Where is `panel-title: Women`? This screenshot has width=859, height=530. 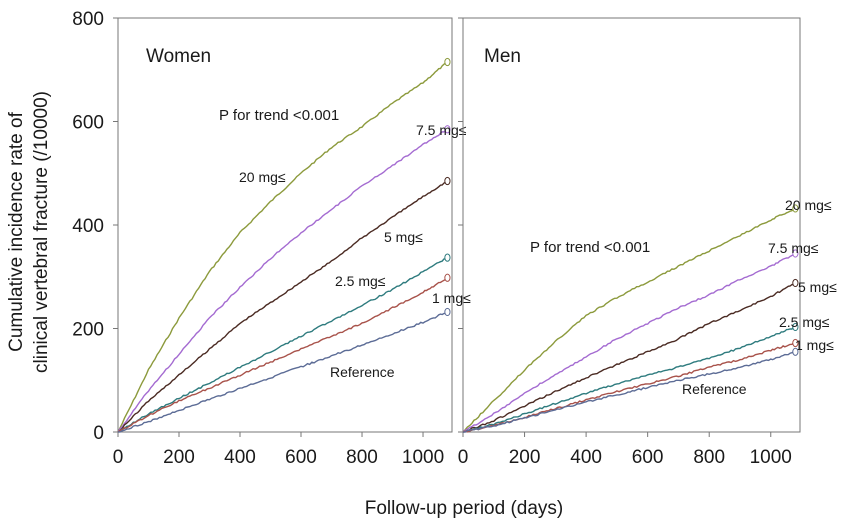 panel-title: Women is located at coordinates (178, 56).